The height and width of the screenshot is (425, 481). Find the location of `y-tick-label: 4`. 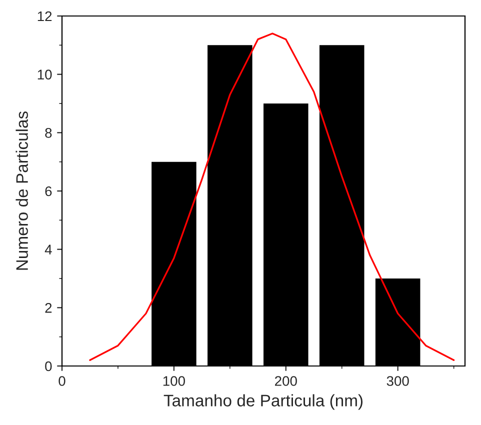

y-tick-label: 4 is located at coordinates (48, 249).